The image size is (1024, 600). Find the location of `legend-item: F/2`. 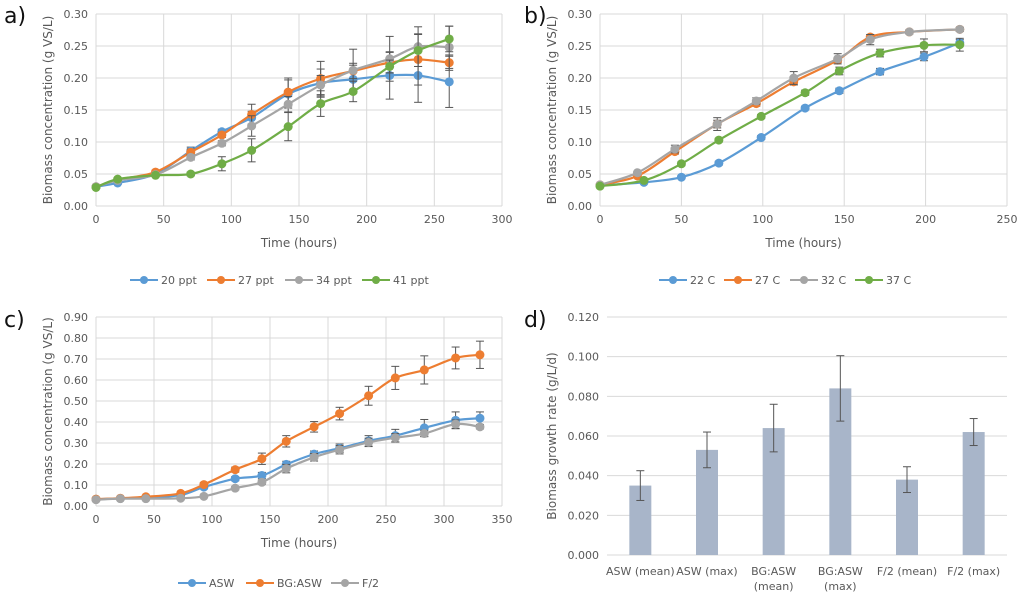

legend-item: F/2 is located at coordinates (355, 583).